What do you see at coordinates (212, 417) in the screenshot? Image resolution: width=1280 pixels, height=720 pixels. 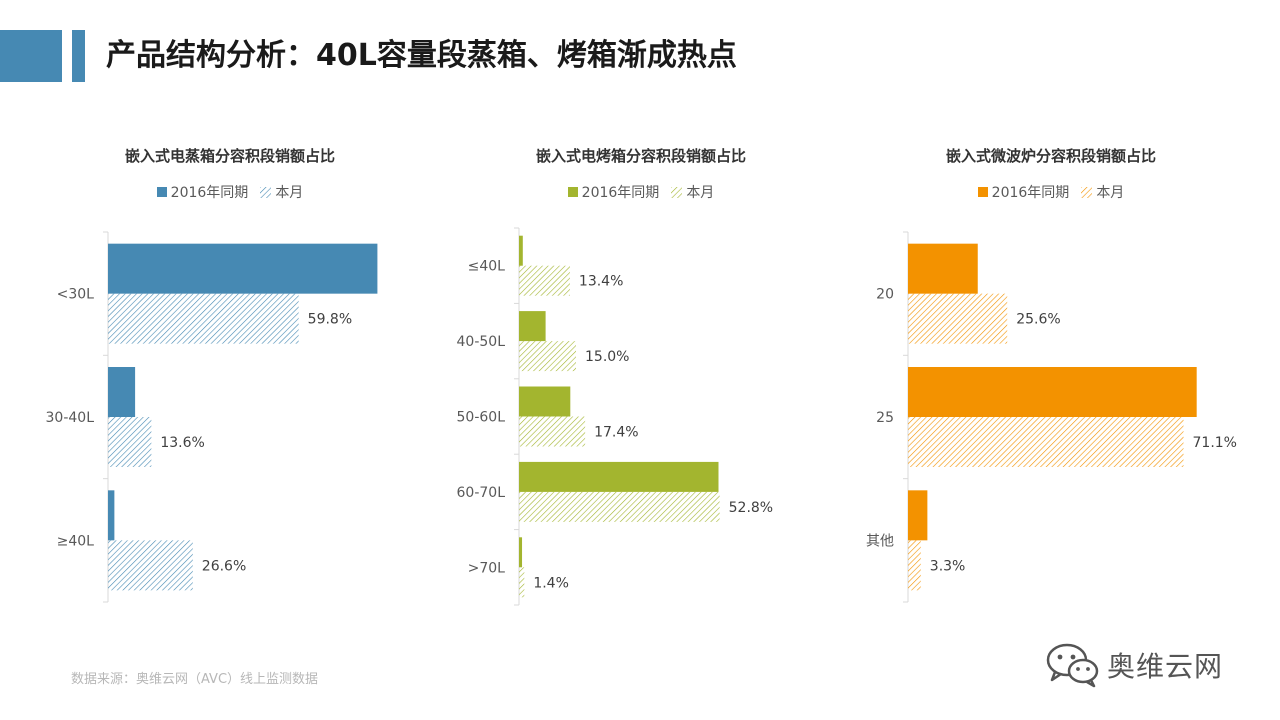 I see `plot-area: <30L 59.8% 30-40L 13.6% ≥40L 26.6%` at bounding box center [212, 417].